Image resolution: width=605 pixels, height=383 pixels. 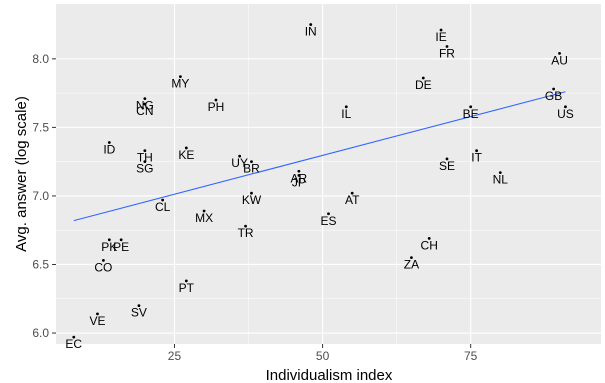 I want to click on data-point-label: ES, so click(x=328, y=221).